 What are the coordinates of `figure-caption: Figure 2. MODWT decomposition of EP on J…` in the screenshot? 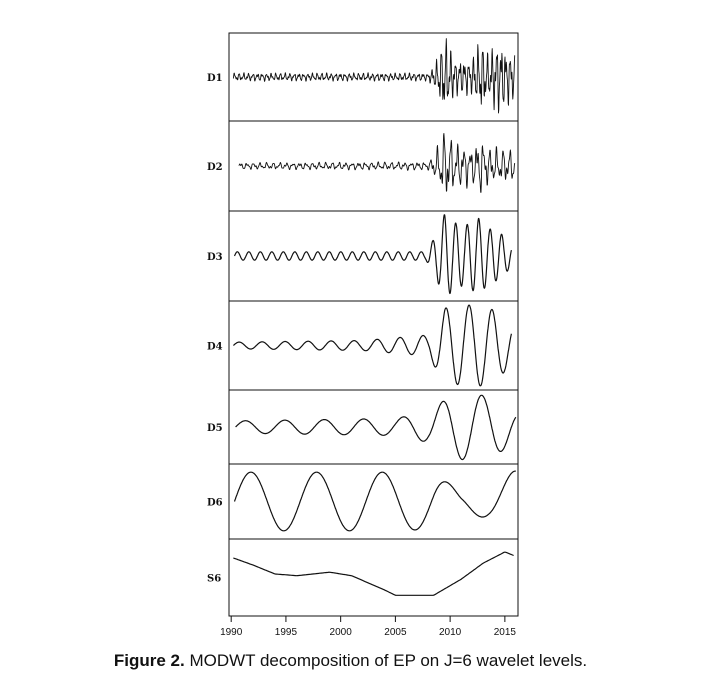 It's located at (350, 661).